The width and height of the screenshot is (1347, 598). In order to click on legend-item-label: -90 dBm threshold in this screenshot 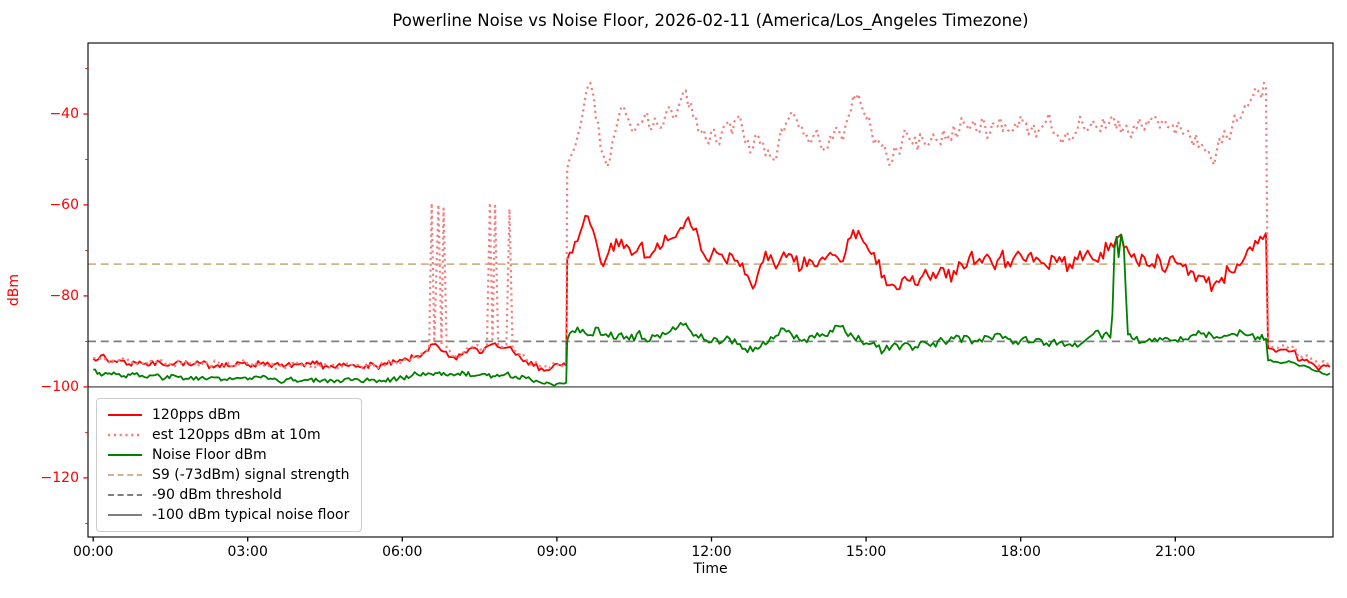, I will do `click(217, 495)`.